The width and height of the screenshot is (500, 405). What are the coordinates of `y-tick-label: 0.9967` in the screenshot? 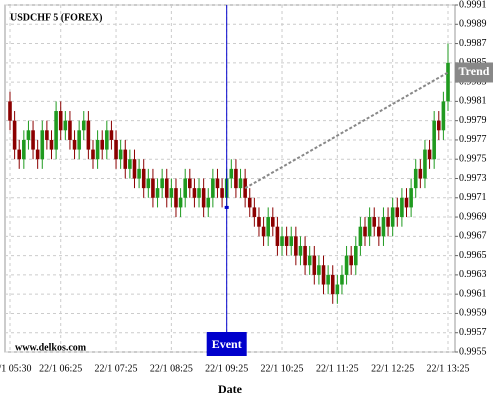 It's located at (473, 236).